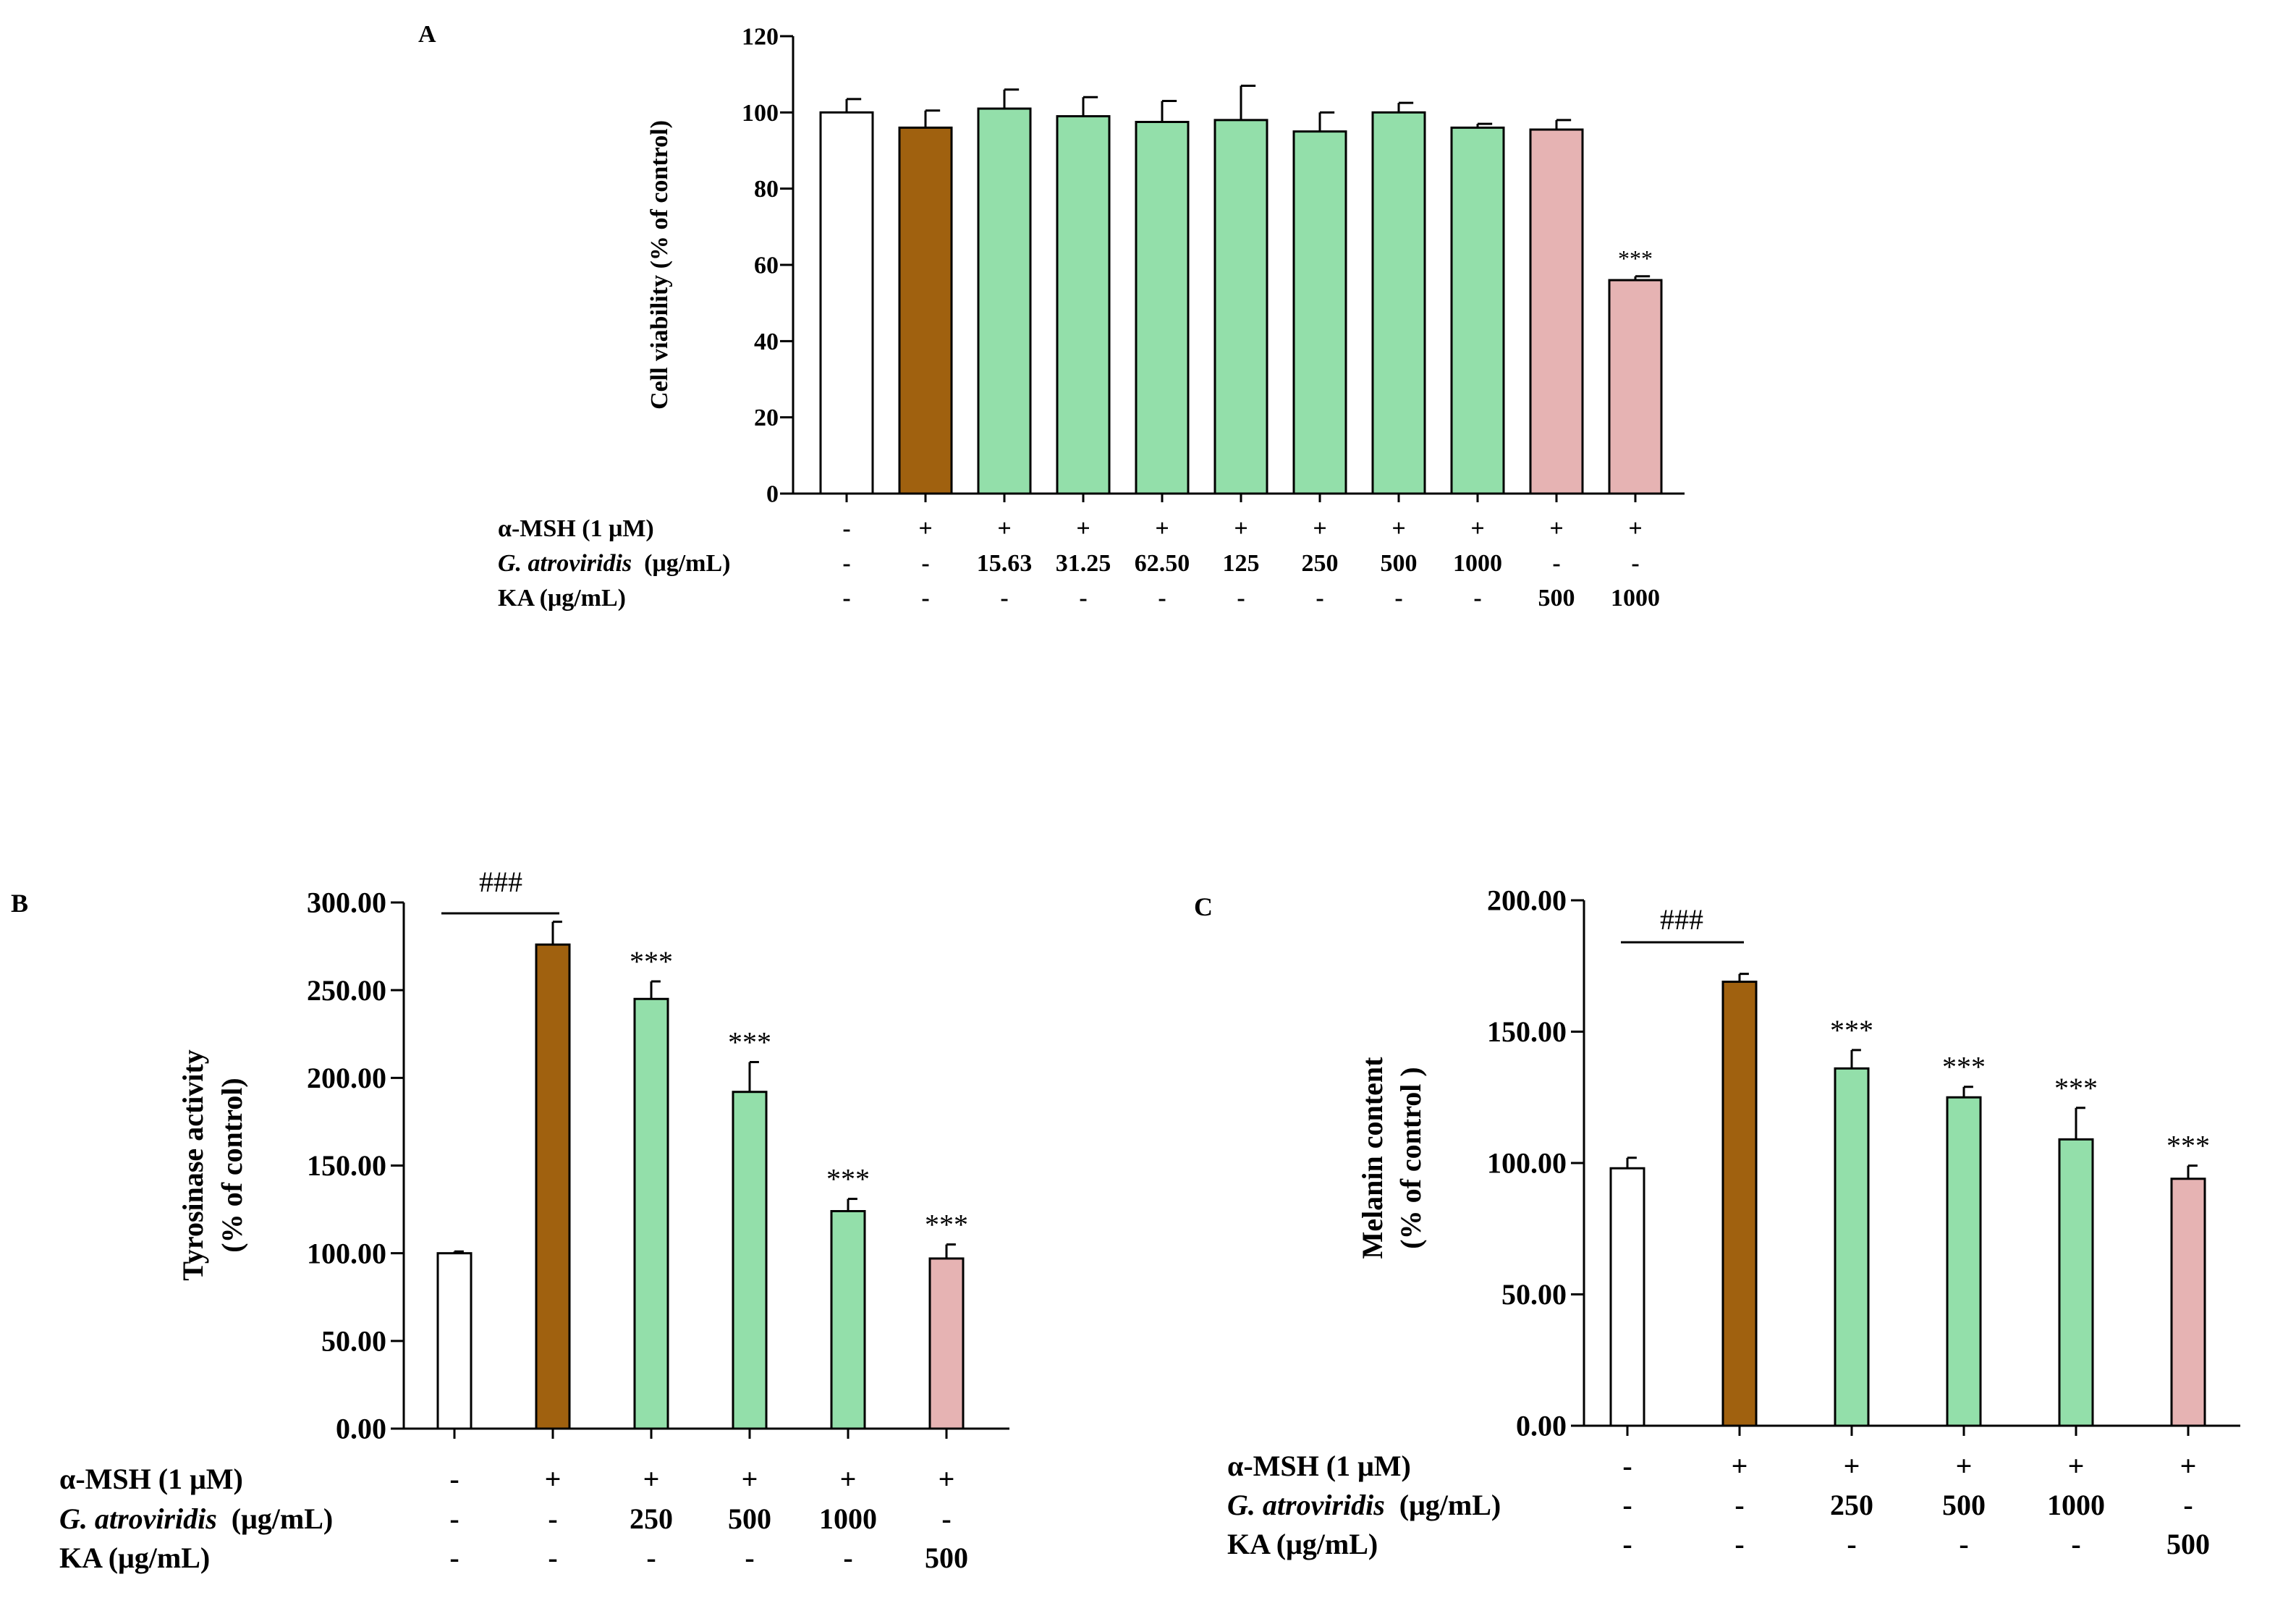 The height and width of the screenshot is (1611, 2296). What do you see at coordinates (427, 34) in the screenshot?
I see `panel-letter: A` at bounding box center [427, 34].